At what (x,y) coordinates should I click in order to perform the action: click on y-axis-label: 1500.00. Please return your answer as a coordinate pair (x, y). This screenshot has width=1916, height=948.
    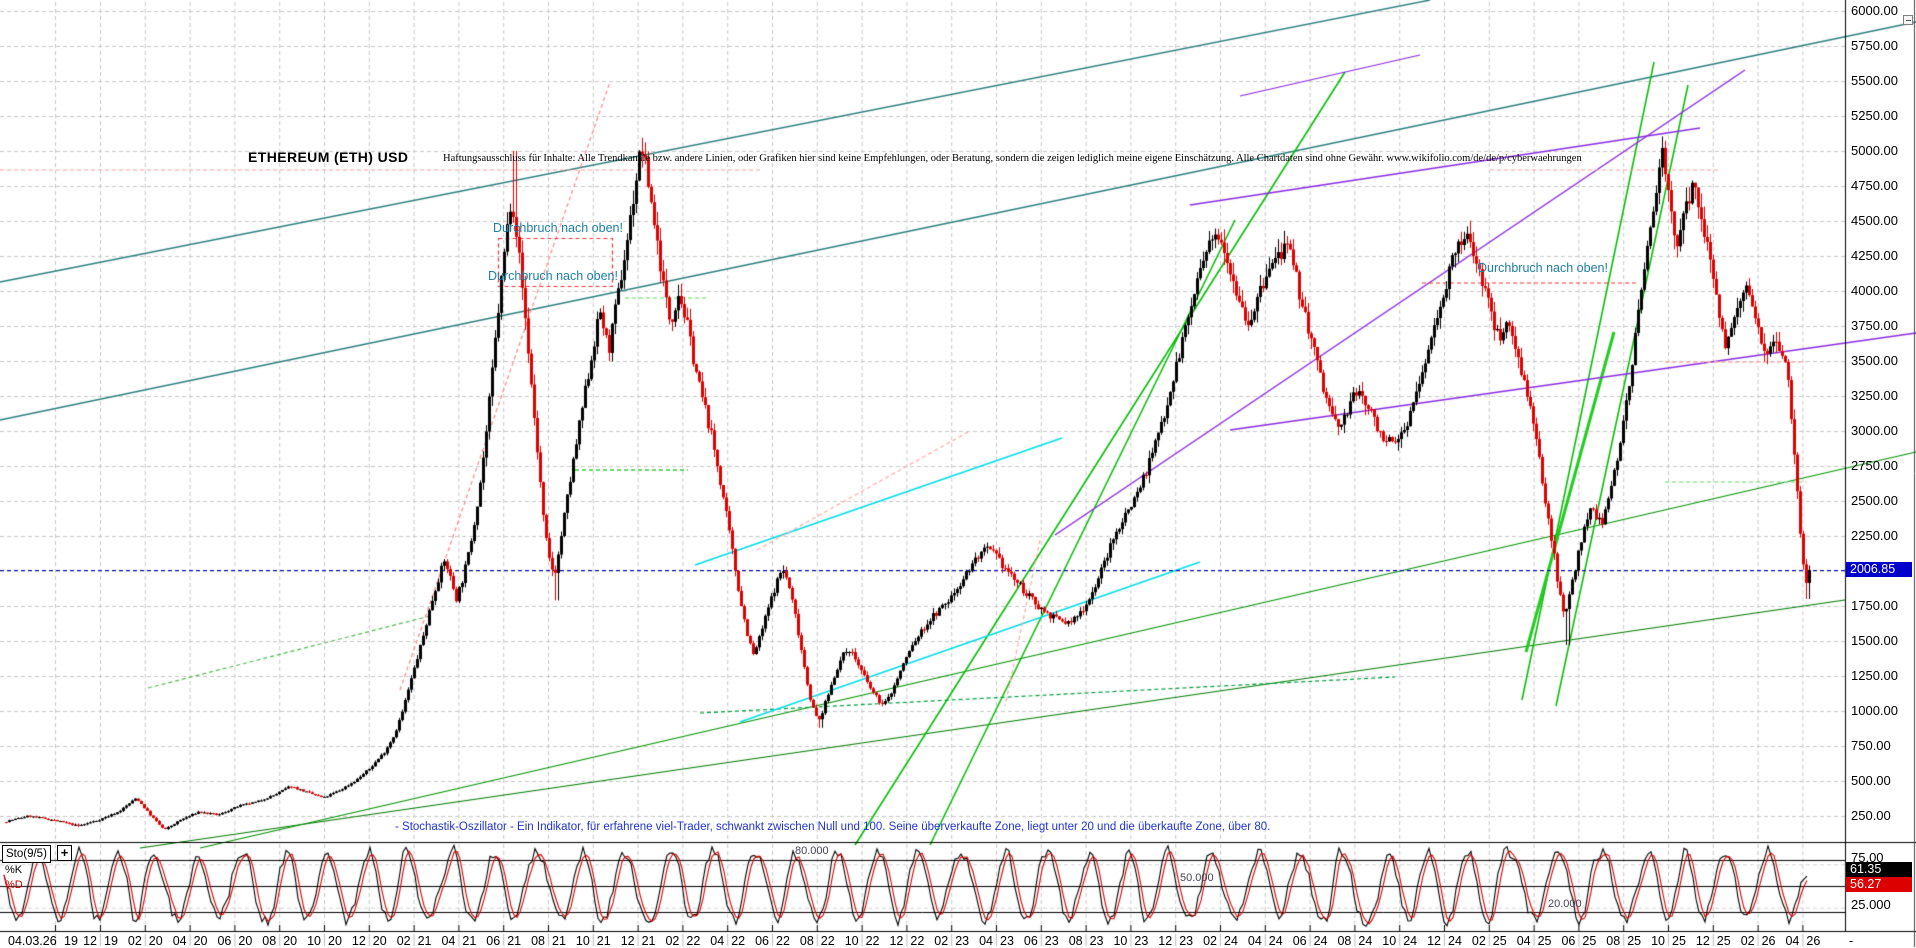
    Looking at the image, I should click on (1874, 640).